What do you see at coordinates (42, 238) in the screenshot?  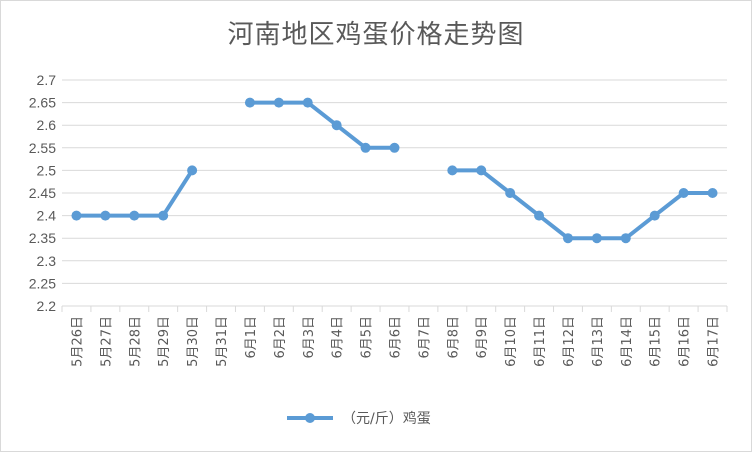 I see `y-tick-label: 2.35` at bounding box center [42, 238].